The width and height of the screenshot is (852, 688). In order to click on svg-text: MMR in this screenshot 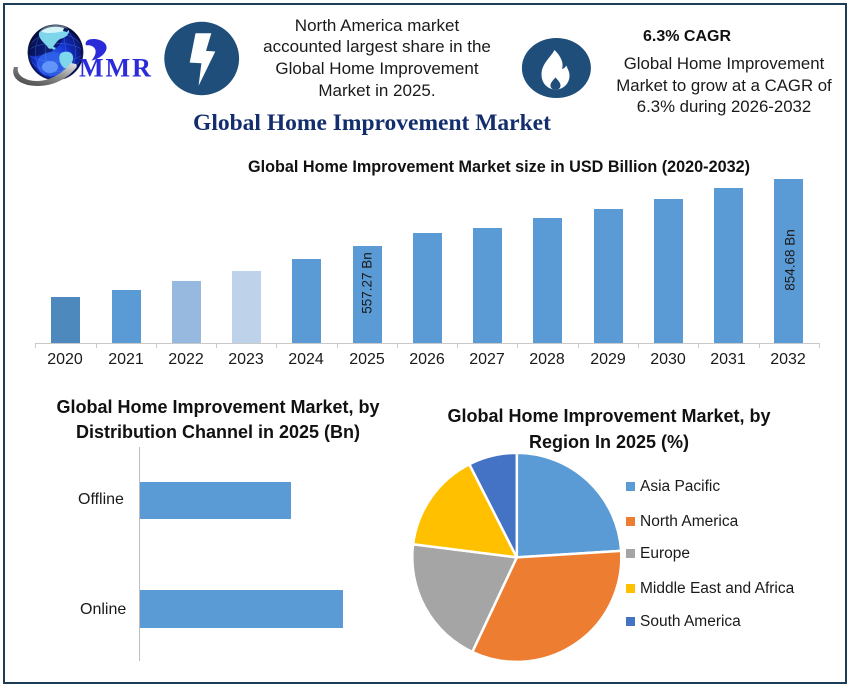, I will do `click(116, 67)`.